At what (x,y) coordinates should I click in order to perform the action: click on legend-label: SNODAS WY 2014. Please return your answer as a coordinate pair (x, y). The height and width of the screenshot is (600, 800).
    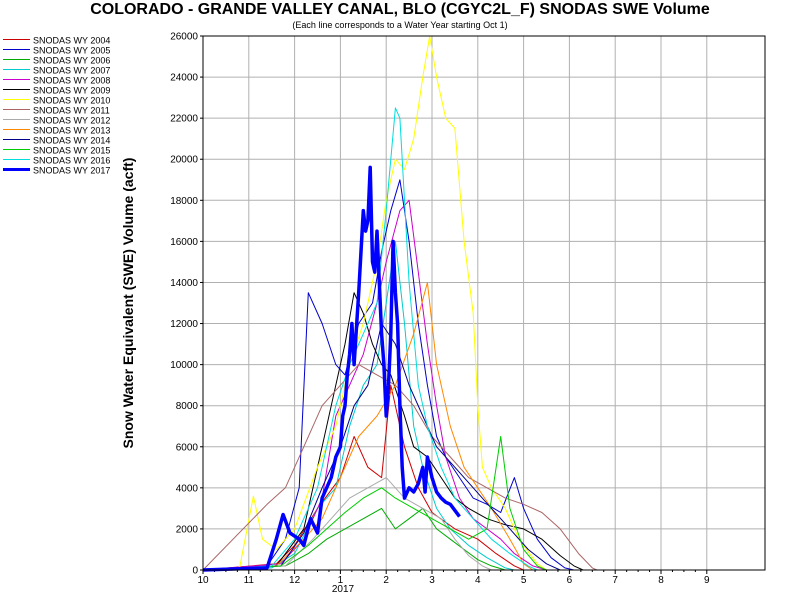
    Looking at the image, I should click on (72, 140).